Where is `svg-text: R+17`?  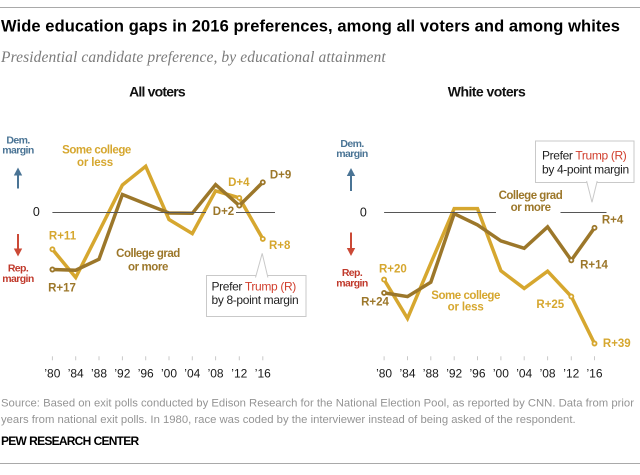 svg-text: R+17 is located at coordinates (62, 289).